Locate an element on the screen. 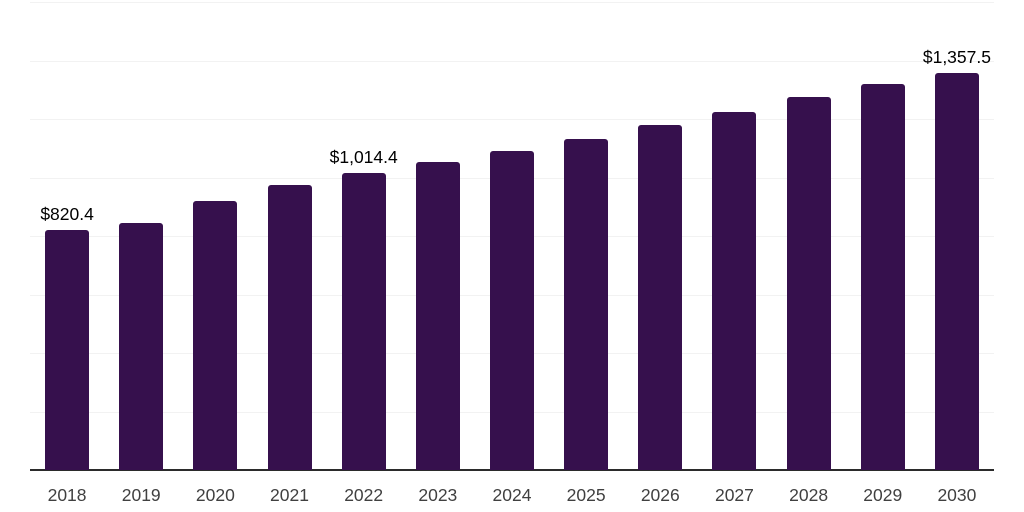  bar-2021 is located at coordinates (289, 327).